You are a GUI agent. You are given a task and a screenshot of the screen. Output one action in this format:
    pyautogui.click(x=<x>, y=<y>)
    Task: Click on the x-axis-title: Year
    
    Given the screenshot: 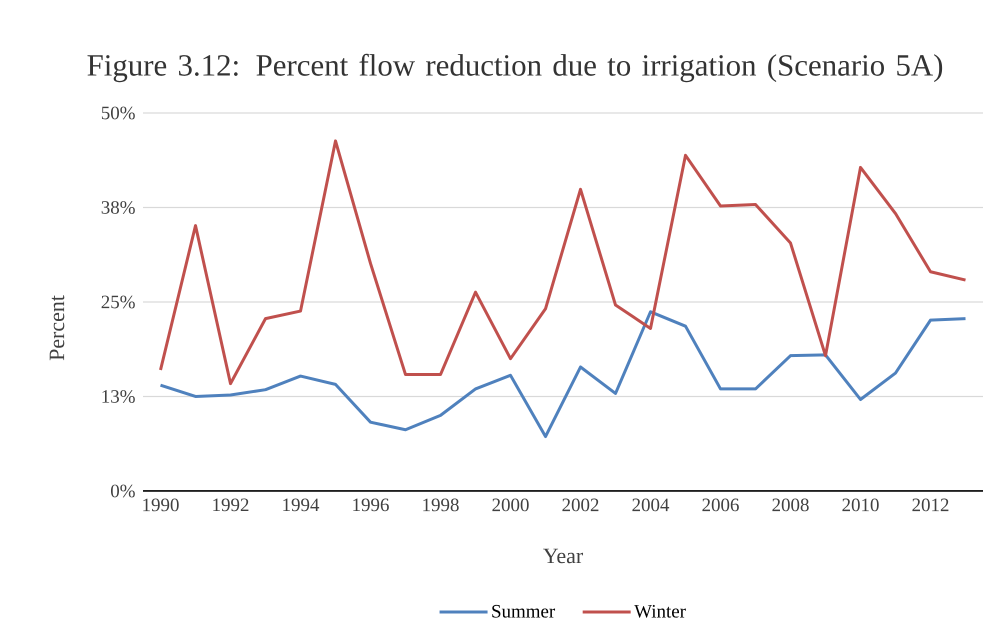 What is the action you would take?
    pyautogui.click(x=563, y=556)
    